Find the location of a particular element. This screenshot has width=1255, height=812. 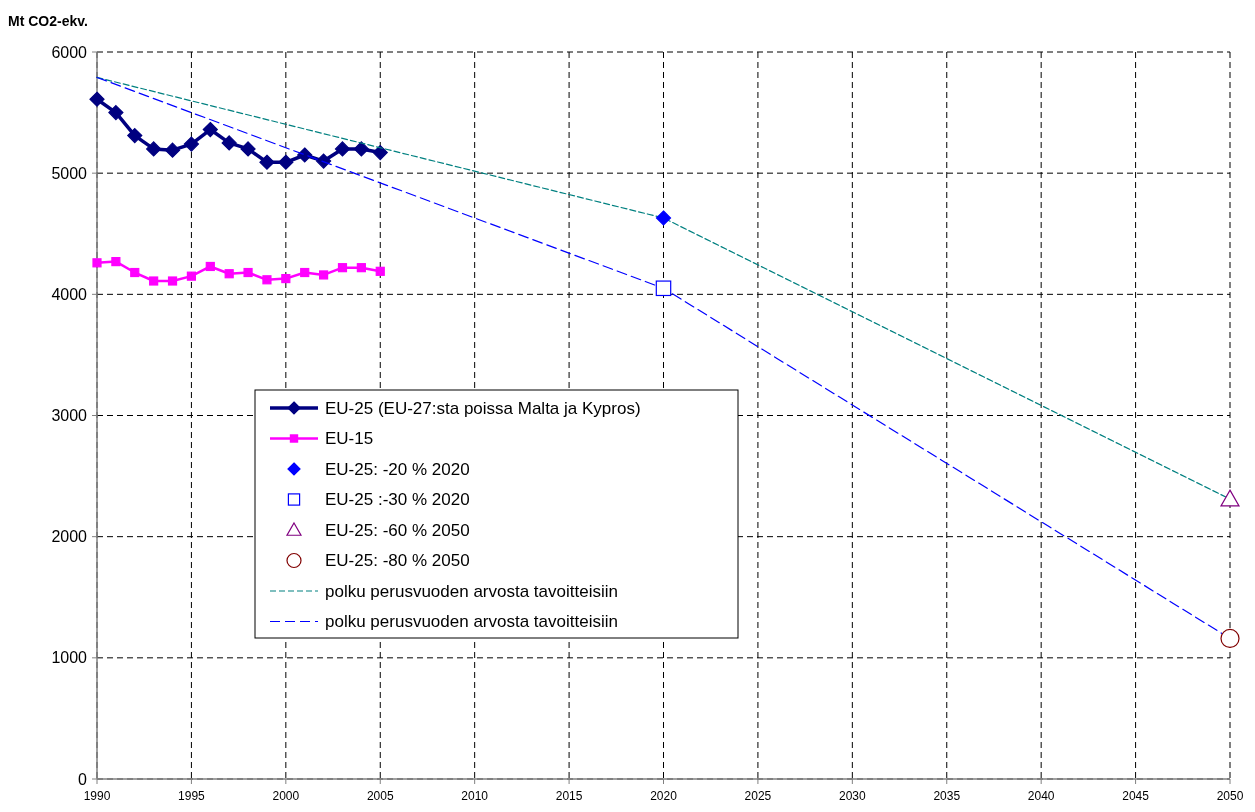

y-tick-label: 4000 is located at coordinates (69, 294).